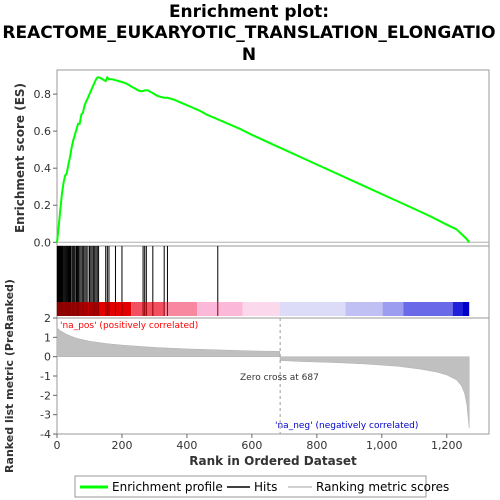 The width and height of the screenshot is (500, 500). I want to click on es-y-tick-label: 0.4, so click(43, 168).